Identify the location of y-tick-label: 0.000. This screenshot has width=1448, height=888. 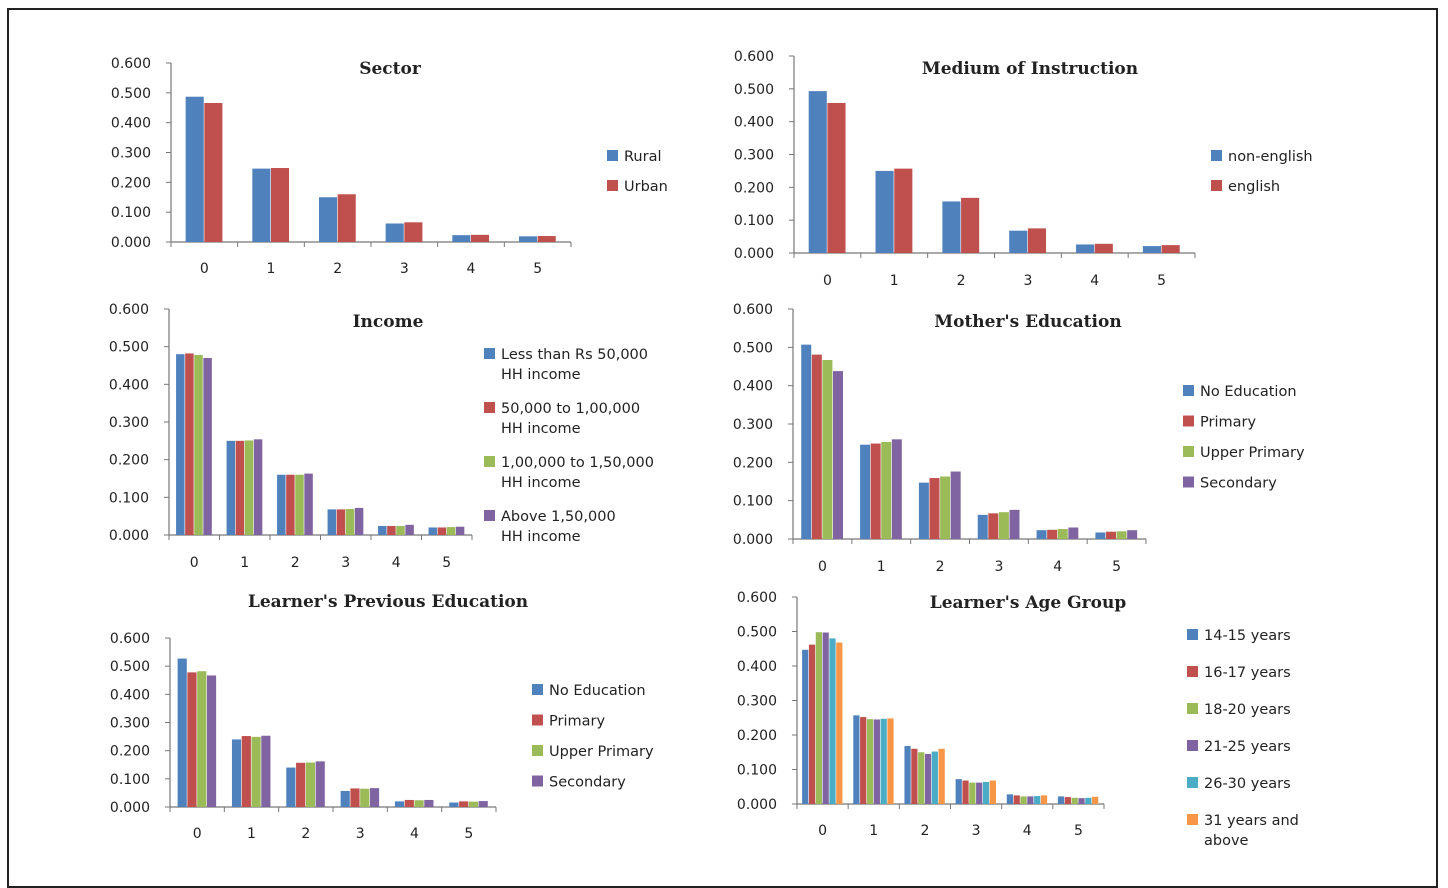
(757, 805).